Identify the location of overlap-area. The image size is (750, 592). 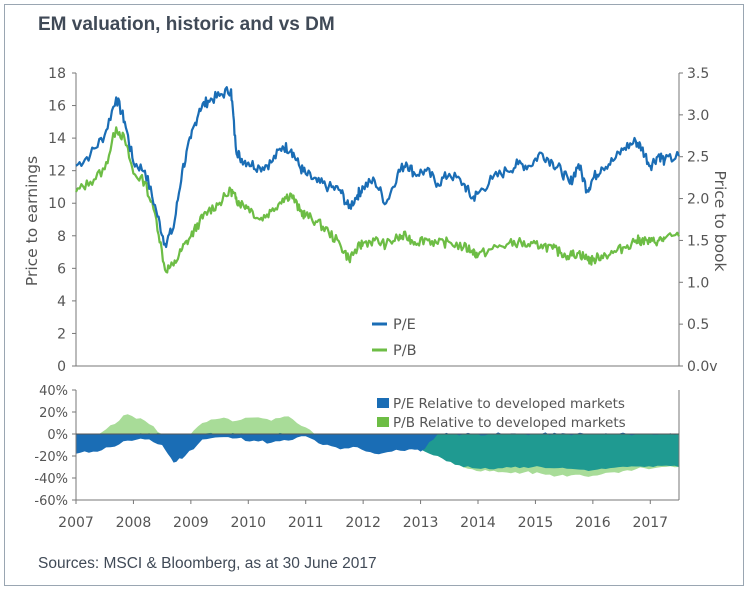
(377, 451).